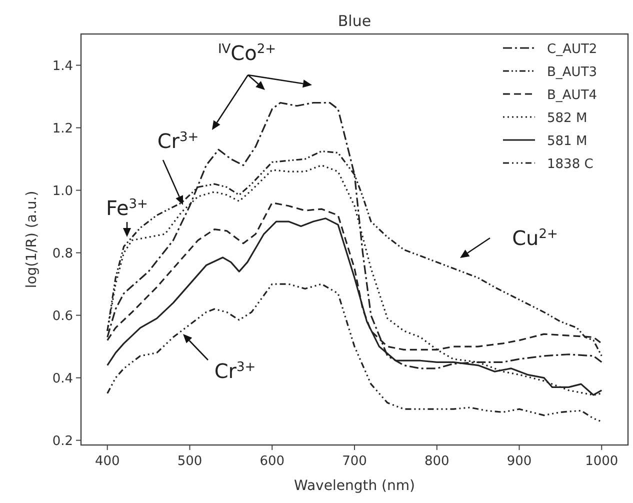 This screenshot has width=633, height=503. Describe the element at coordinates (572, 49) in the screenshot. I see `legend-label: C_AUT2` at that location.